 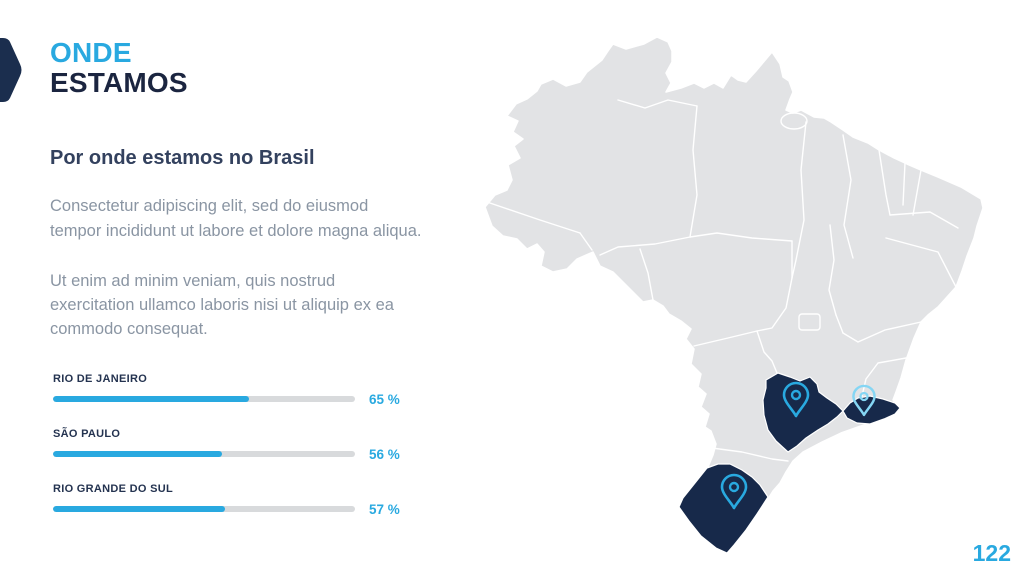 I want to click on map-pin-rio-de-janeiro, so click(x=864, y=400).